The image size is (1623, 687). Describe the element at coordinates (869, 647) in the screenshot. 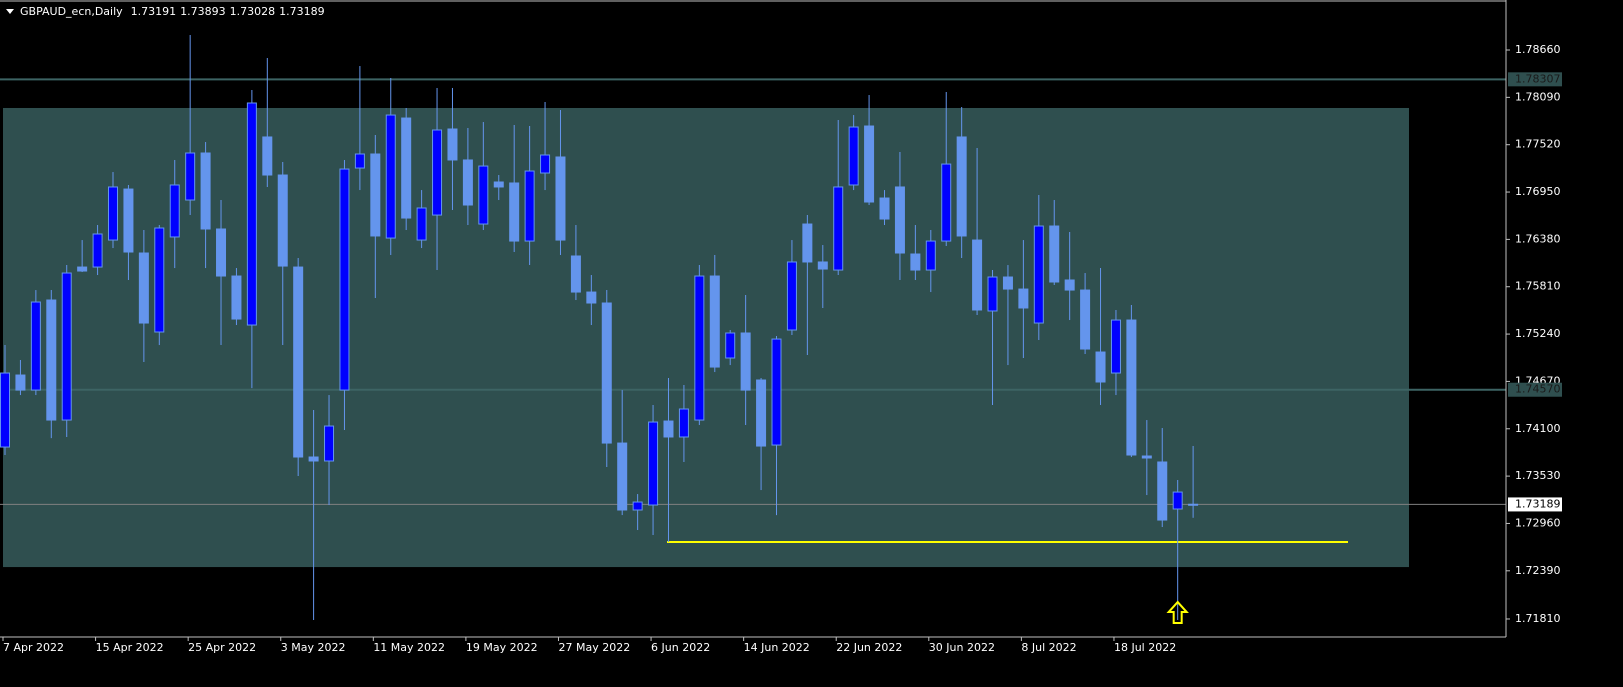

I see `x-tick-label: 22 Jun 2022` at that location.